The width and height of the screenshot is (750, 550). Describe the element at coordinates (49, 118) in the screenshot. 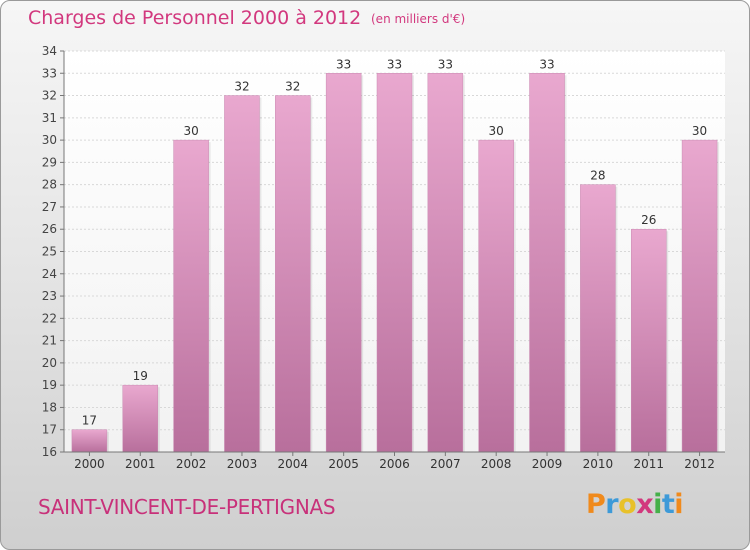

I see `y-tick-label: 31` at that location.